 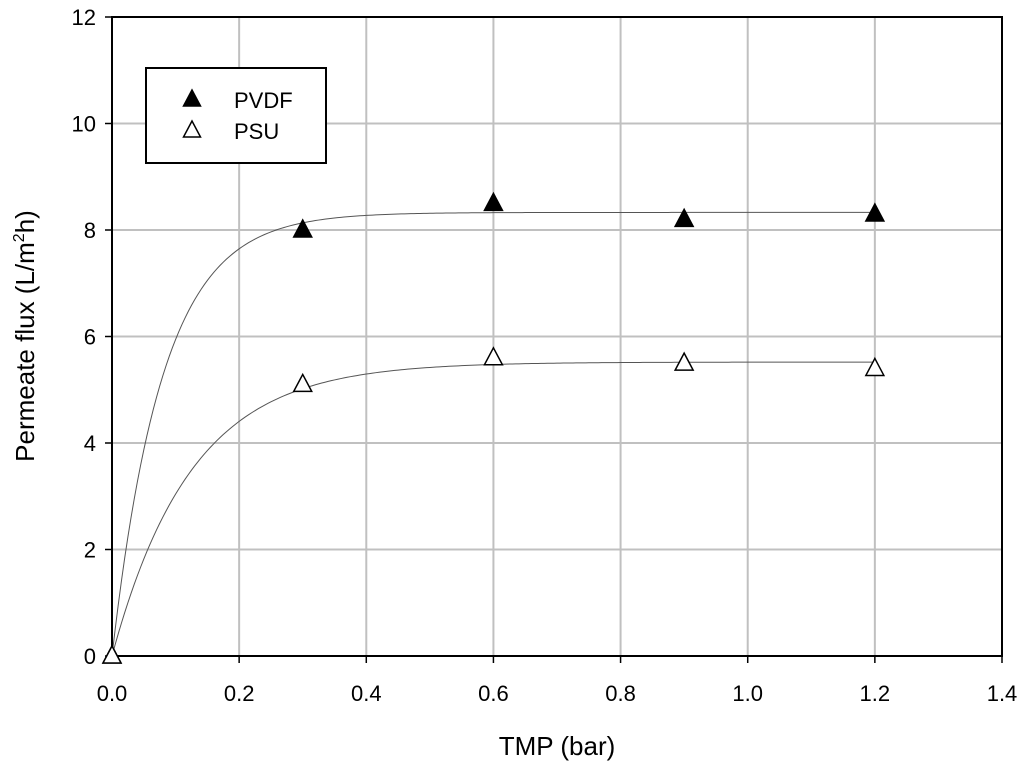 What do you see at coordinates (875, 693) in the screenshot?
I see `x-tick-label: 1.2` at bounding box center [875, 693].